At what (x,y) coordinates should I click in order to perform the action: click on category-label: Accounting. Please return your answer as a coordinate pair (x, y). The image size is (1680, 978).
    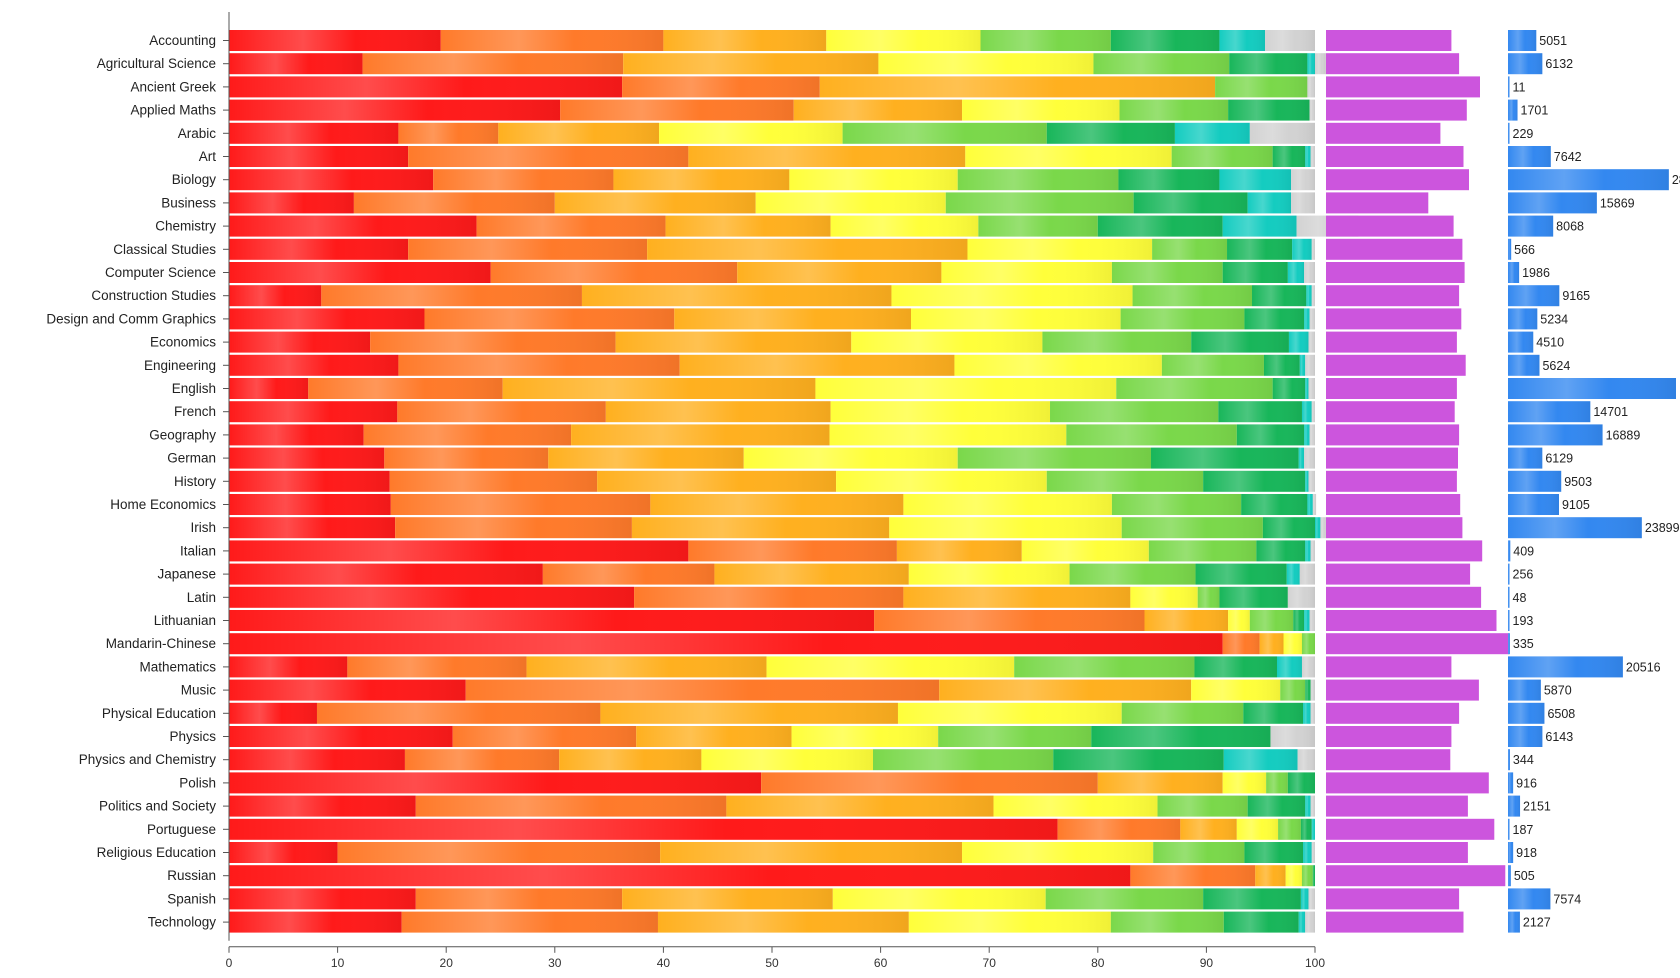
    Looking at the image, I should click on (182, 40).